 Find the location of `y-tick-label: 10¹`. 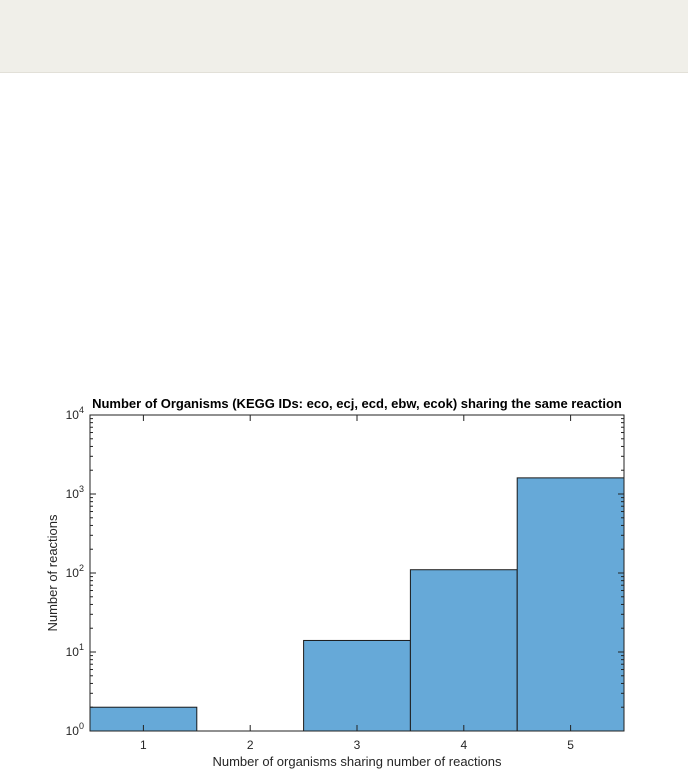

y-tick-label: 10¹ is located at coordinates (75, 650).